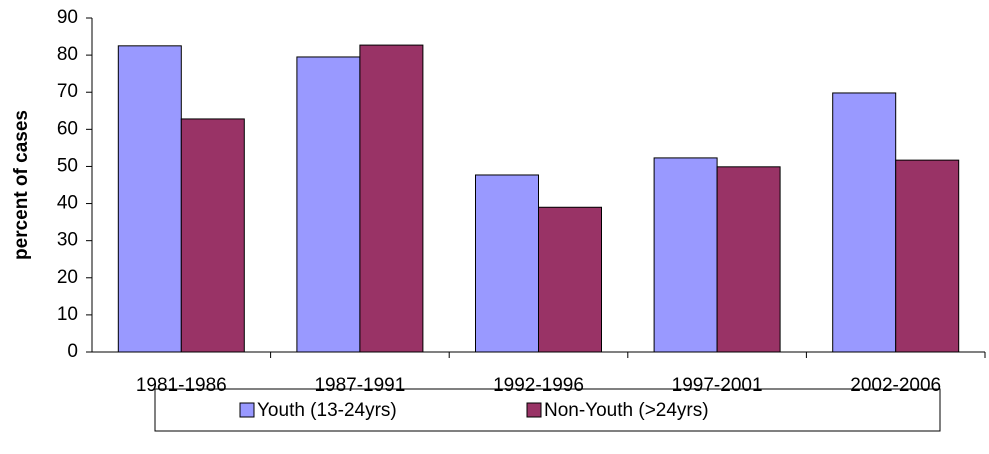 This screenshot has height=454, width=989. Describe the element at coordinates (717, 385) in the screenshot. I see `x-tick-label: 1997-2001` at that location.